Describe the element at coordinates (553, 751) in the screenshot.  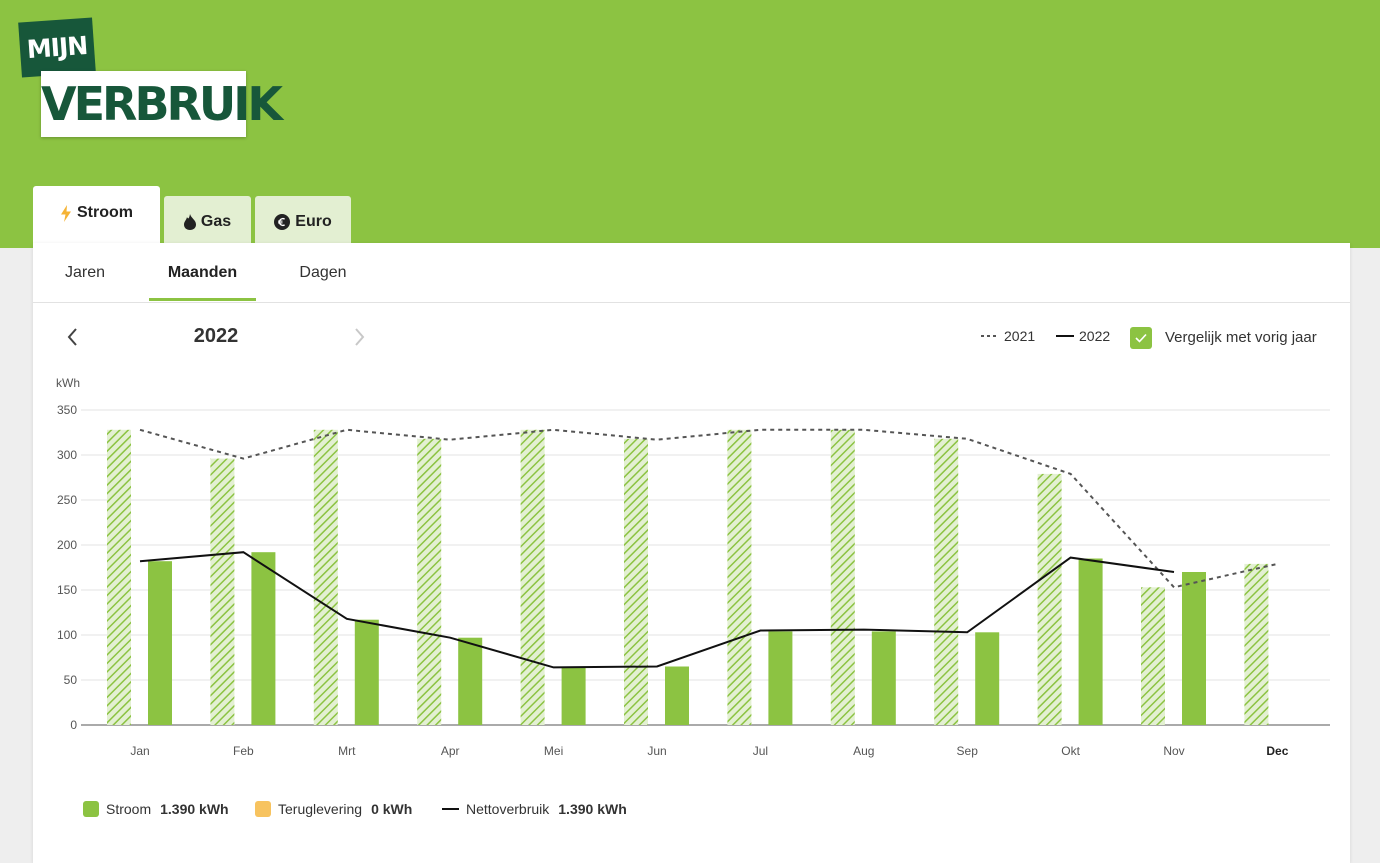
I see `x-tick-label: Mei` at that location.